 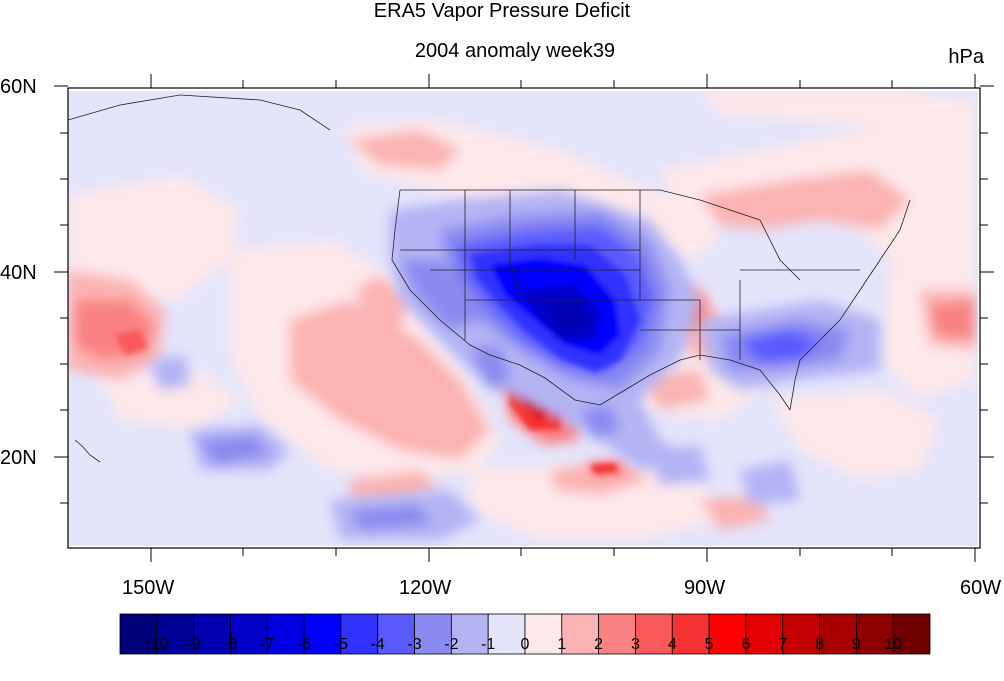 I want to click on colorbar-tick-label: -9, so click(x=193, y=644).